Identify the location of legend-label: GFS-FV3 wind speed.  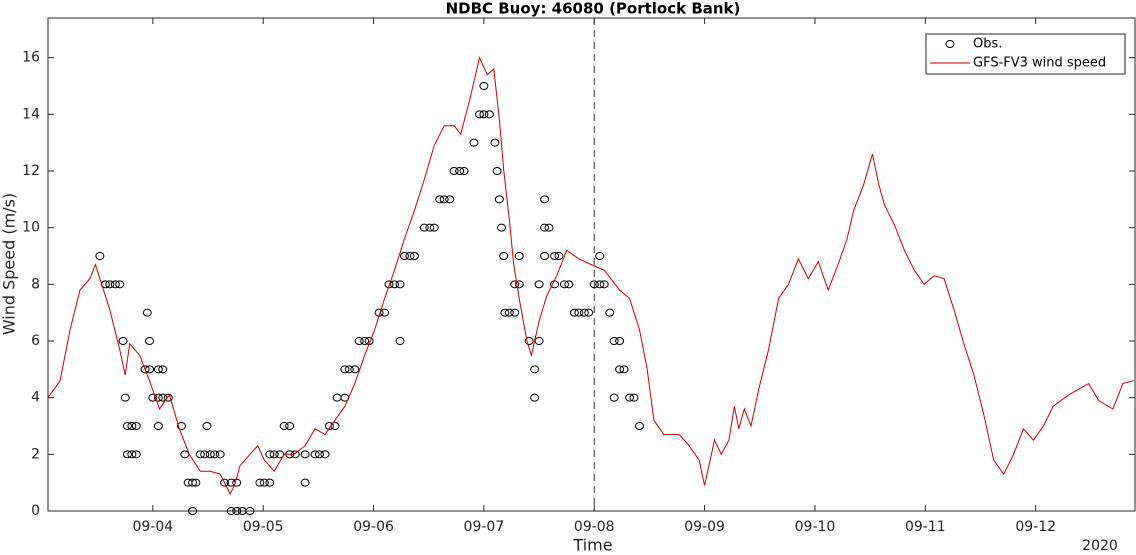
(1039, 63).